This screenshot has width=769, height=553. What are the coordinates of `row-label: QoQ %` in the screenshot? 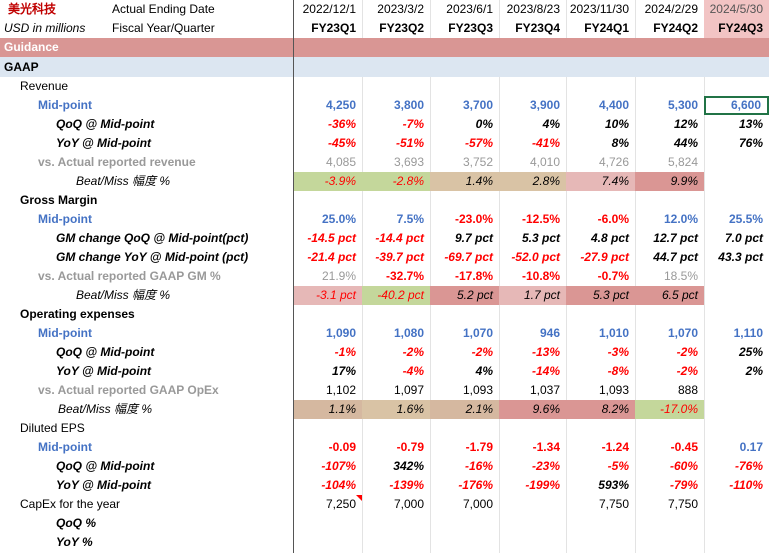 It's located at (76, 523).